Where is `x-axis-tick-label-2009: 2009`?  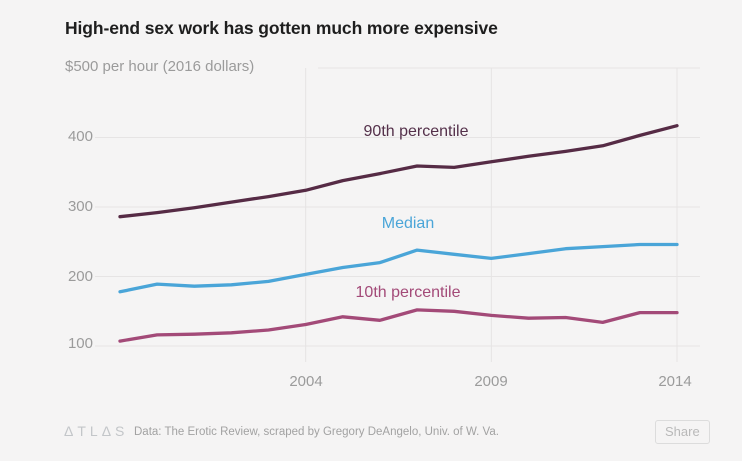 x-axis-tick-label-2009: 2009 is located at coordinates (491, 381).